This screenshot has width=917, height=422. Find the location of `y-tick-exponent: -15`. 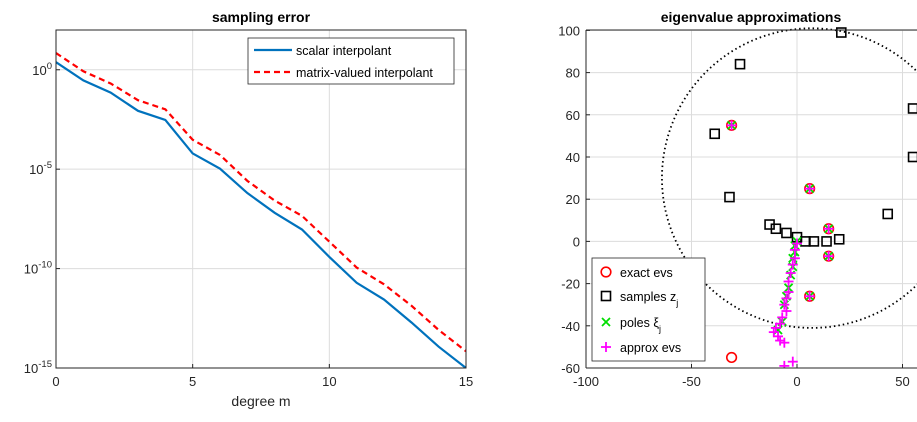

y-tick-exponent: -15 is located at coordinates (45, 364).